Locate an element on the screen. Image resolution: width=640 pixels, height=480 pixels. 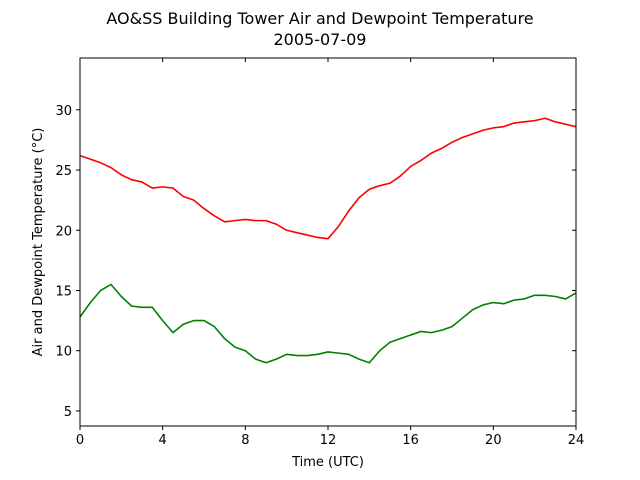
data-line is located at coordinates (328, 323).